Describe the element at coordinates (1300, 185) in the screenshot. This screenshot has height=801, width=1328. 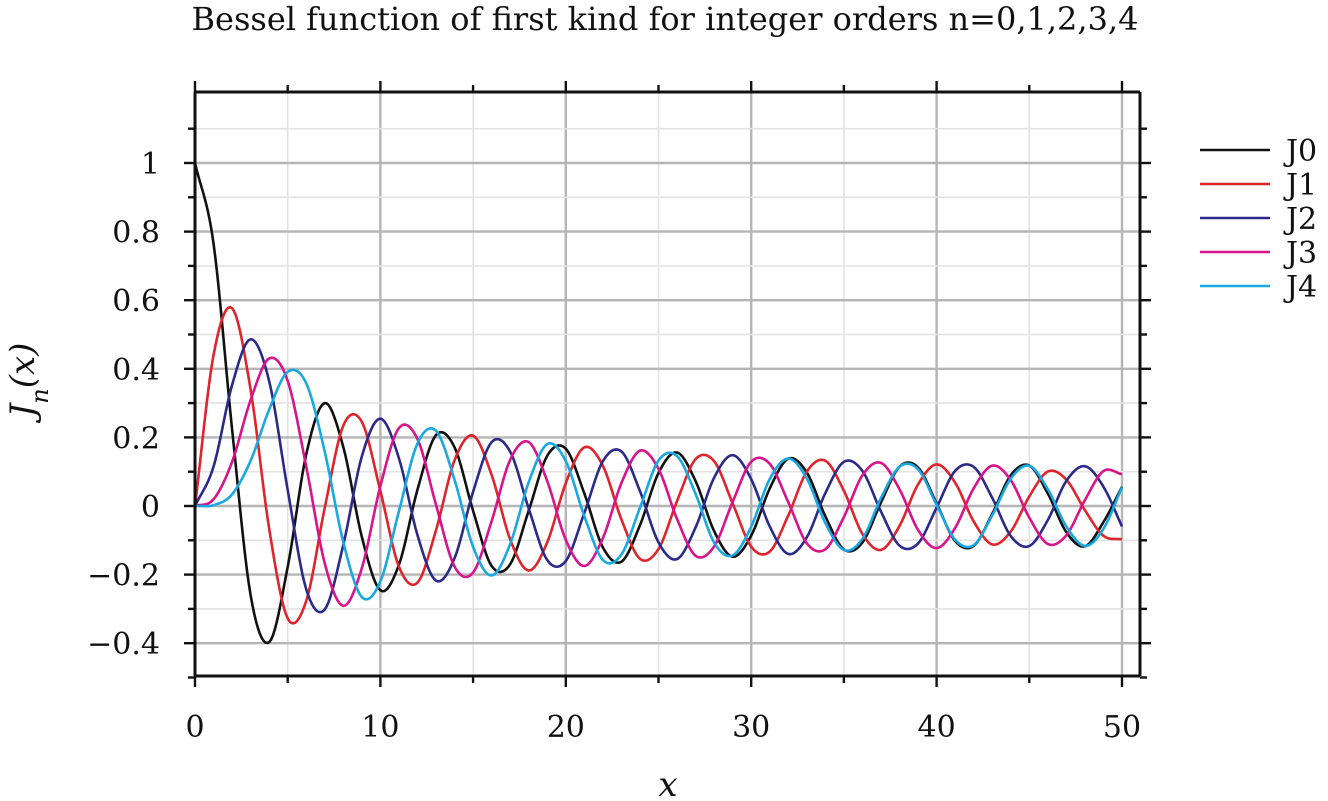
I see `legend-label-J1: J1` at that location.